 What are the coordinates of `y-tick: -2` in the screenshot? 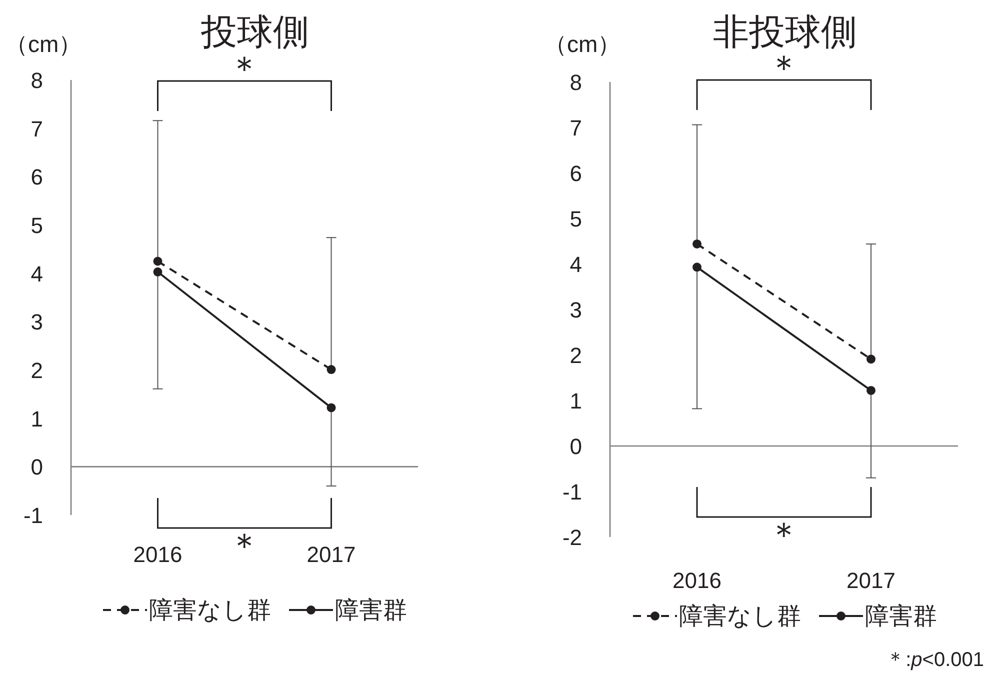 It's located at (572, 537).